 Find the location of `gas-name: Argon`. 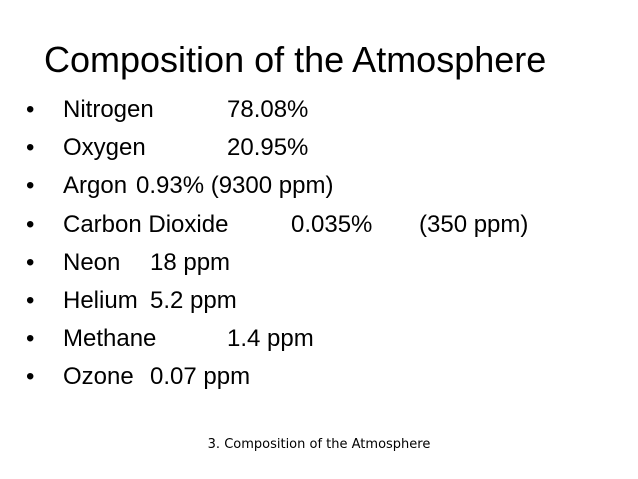

gas-name: Argon is located at coordinates (95, 186).